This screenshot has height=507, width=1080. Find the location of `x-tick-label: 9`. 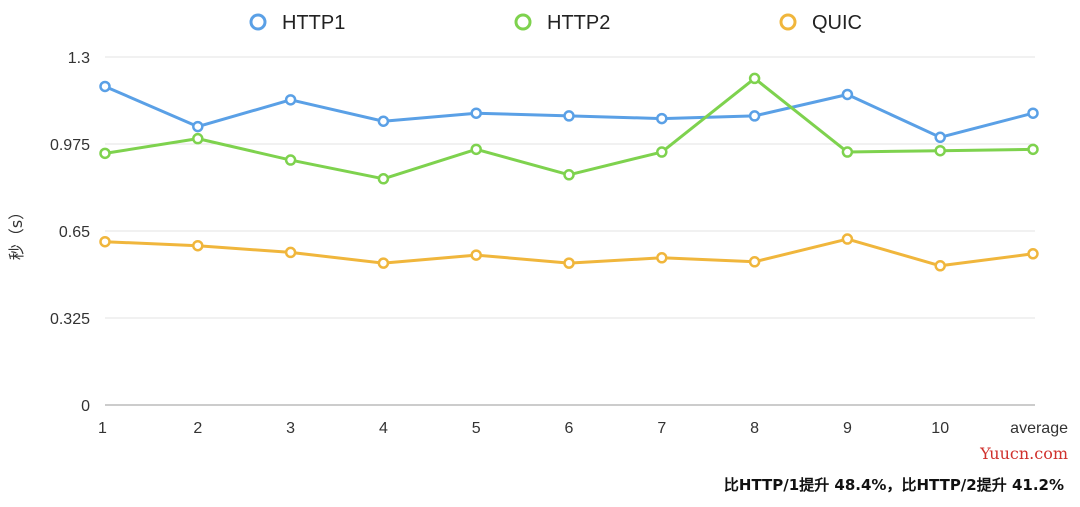

x-tick-label: 9 is located at coordinates (847, 428).